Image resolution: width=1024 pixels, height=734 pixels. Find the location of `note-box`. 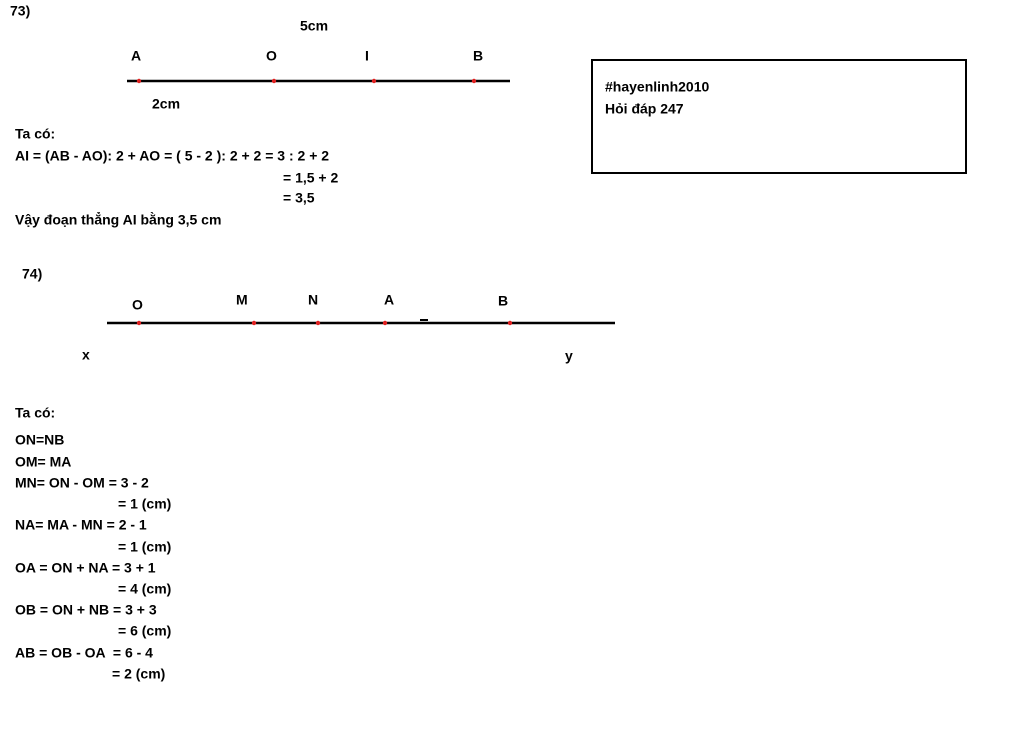

note-box is located at coordinates (779, 116).